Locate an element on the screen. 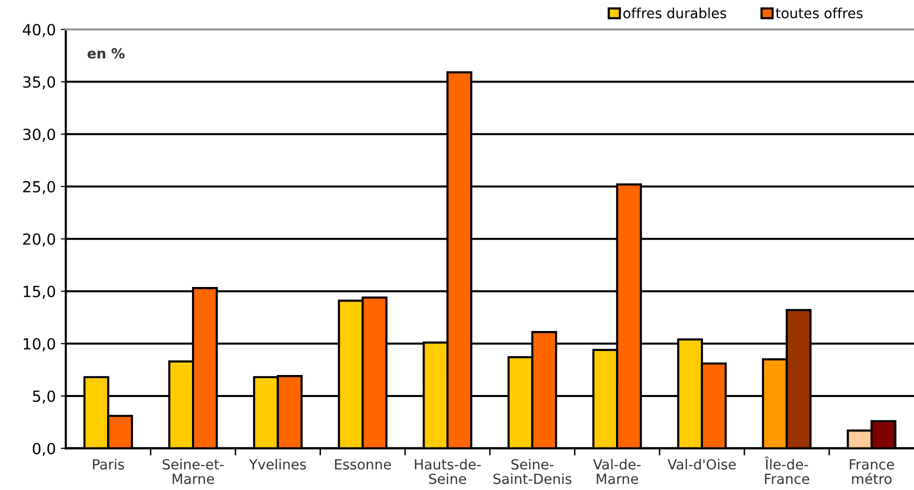  x-tick-label: Hauts-de- Seine is located at coordinates (447, 471).